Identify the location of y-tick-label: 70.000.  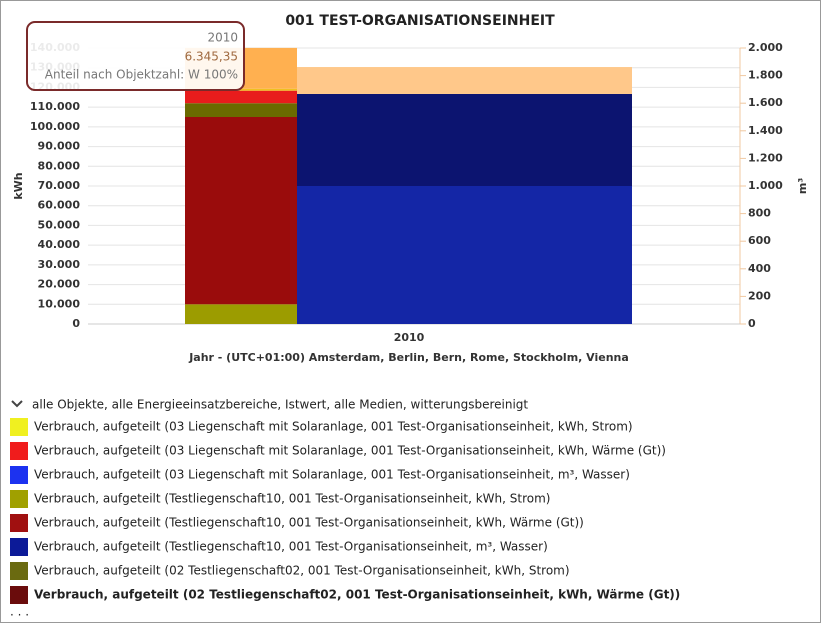
(59, 185).